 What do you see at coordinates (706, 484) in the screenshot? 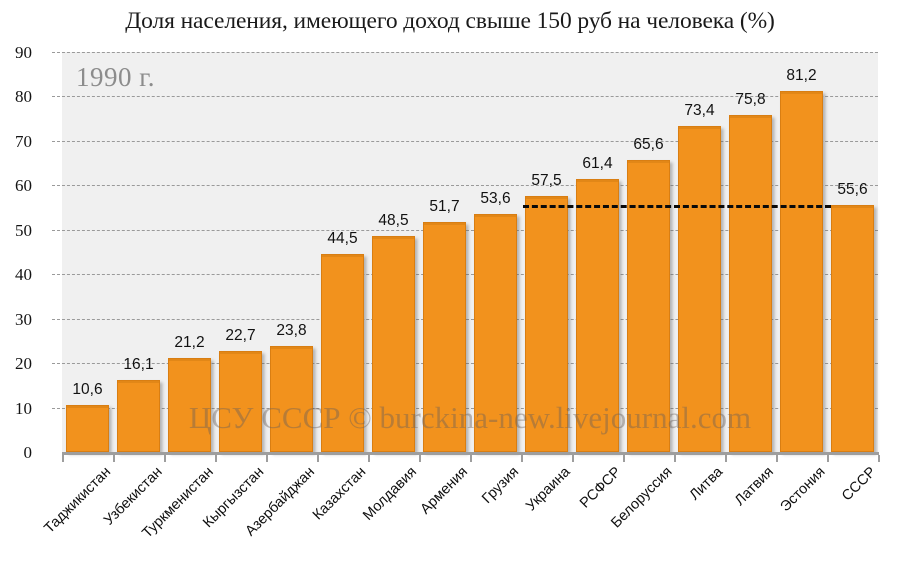
I see `x-axis-category-label: Литва` at bounding box center [706, 484].